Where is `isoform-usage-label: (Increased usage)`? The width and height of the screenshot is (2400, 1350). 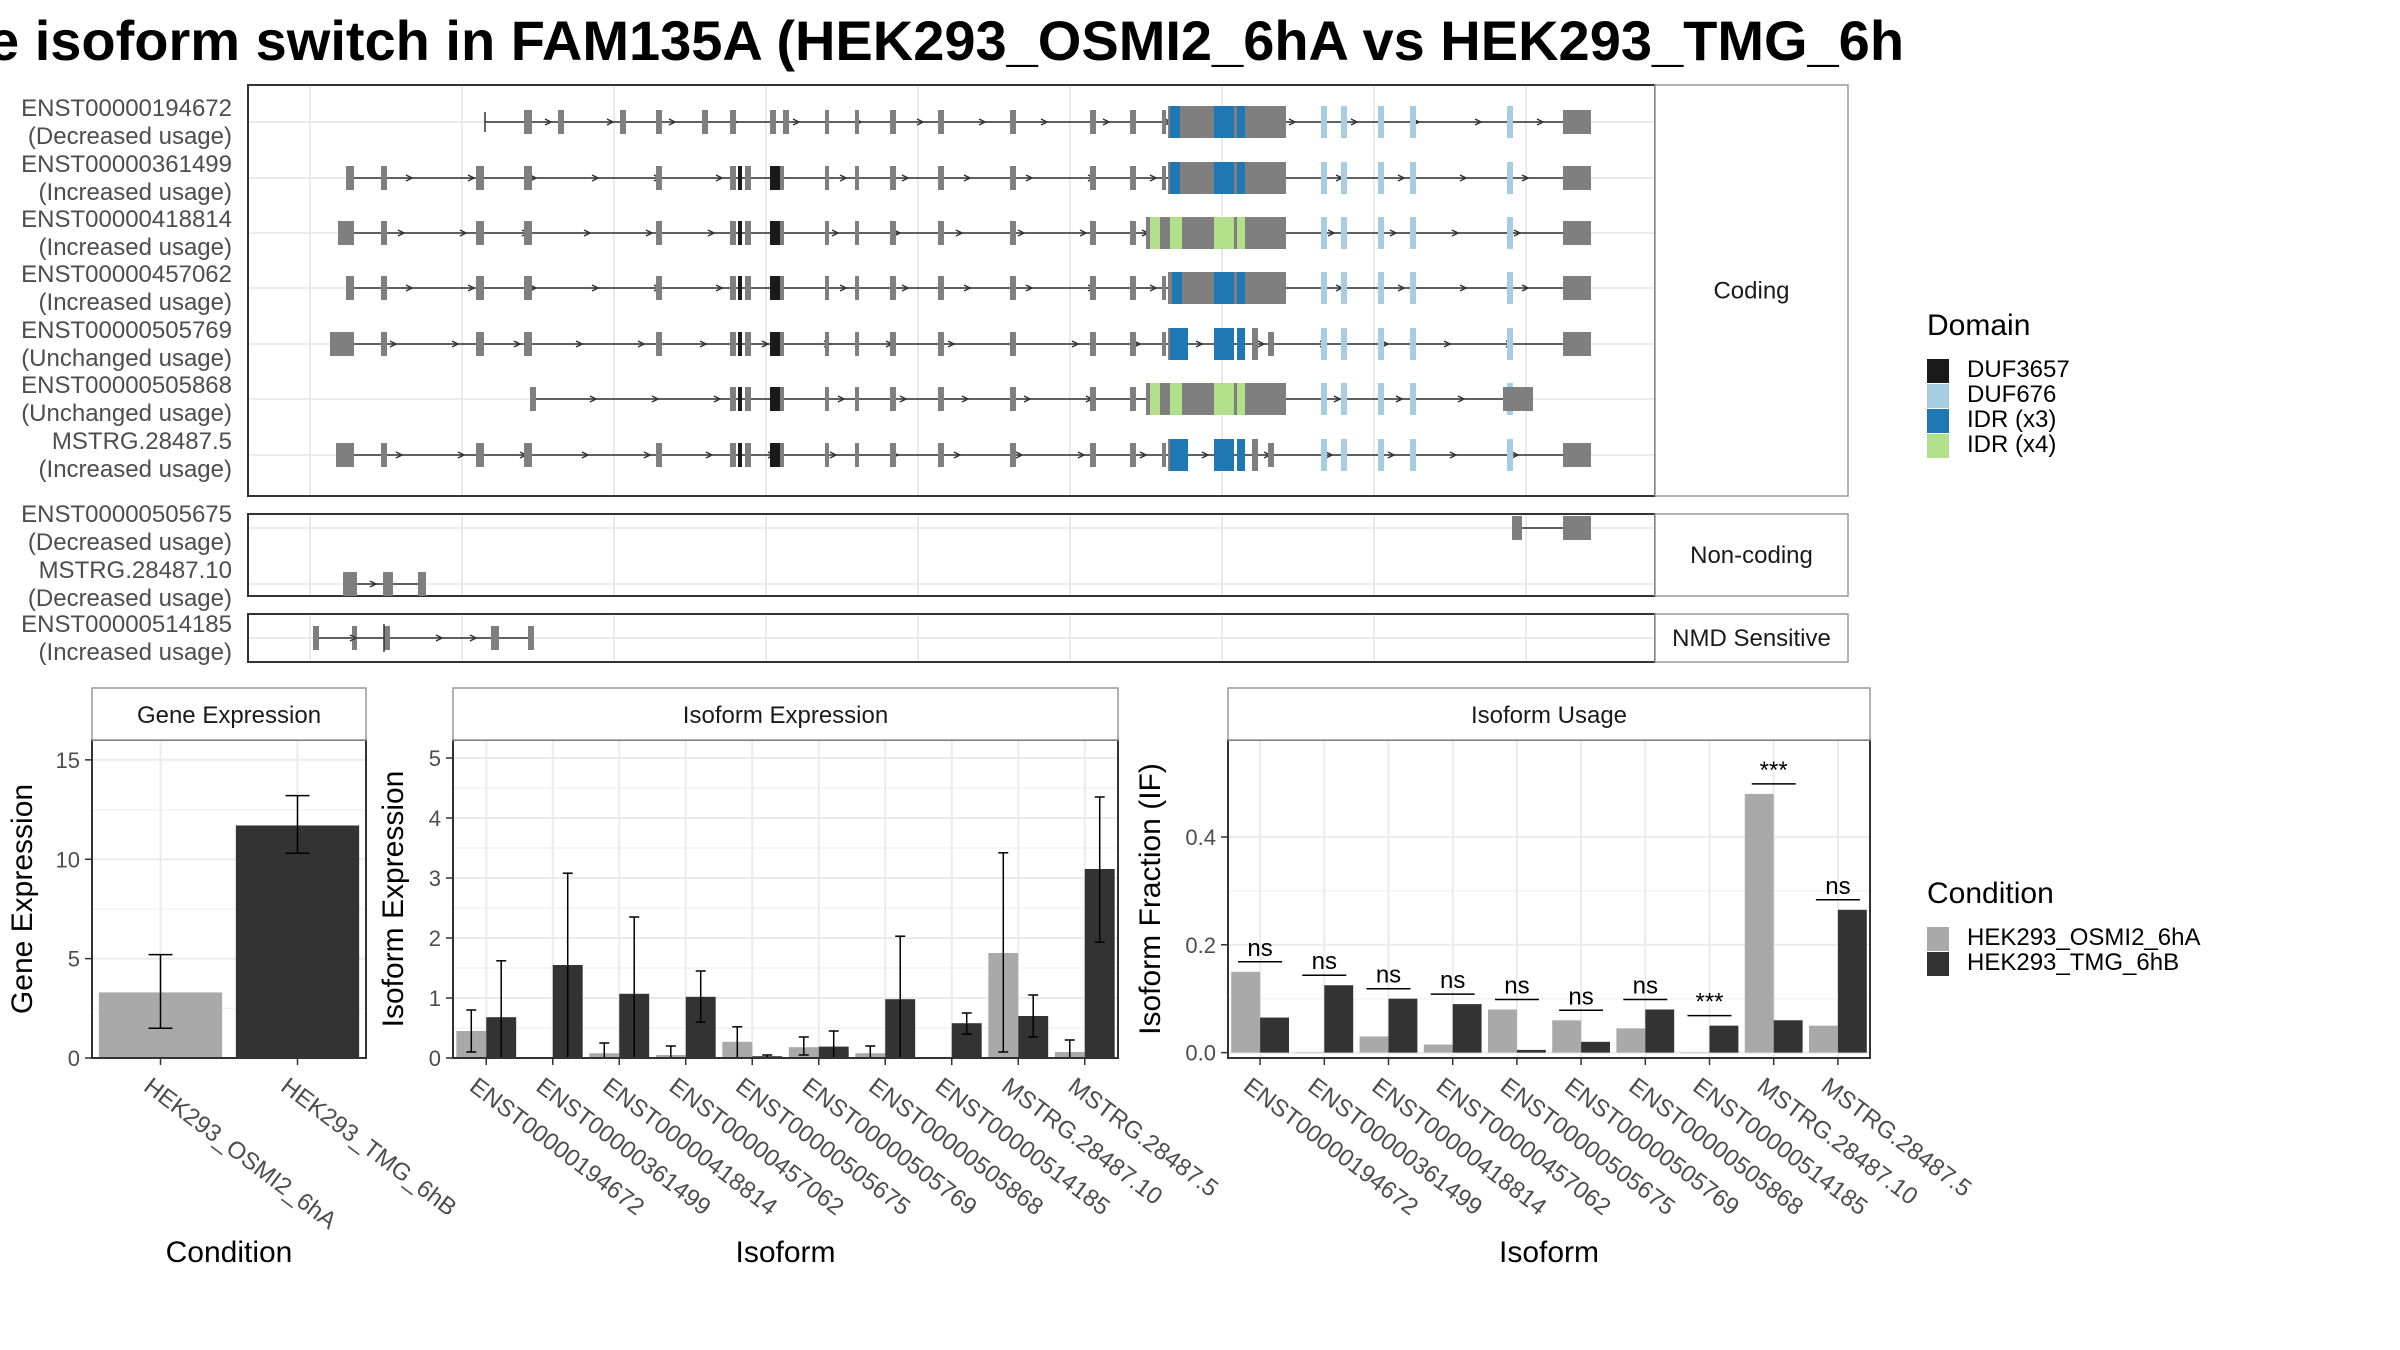 isoform-usage-label: (Increased usage) is located at coordinates (135, 302).